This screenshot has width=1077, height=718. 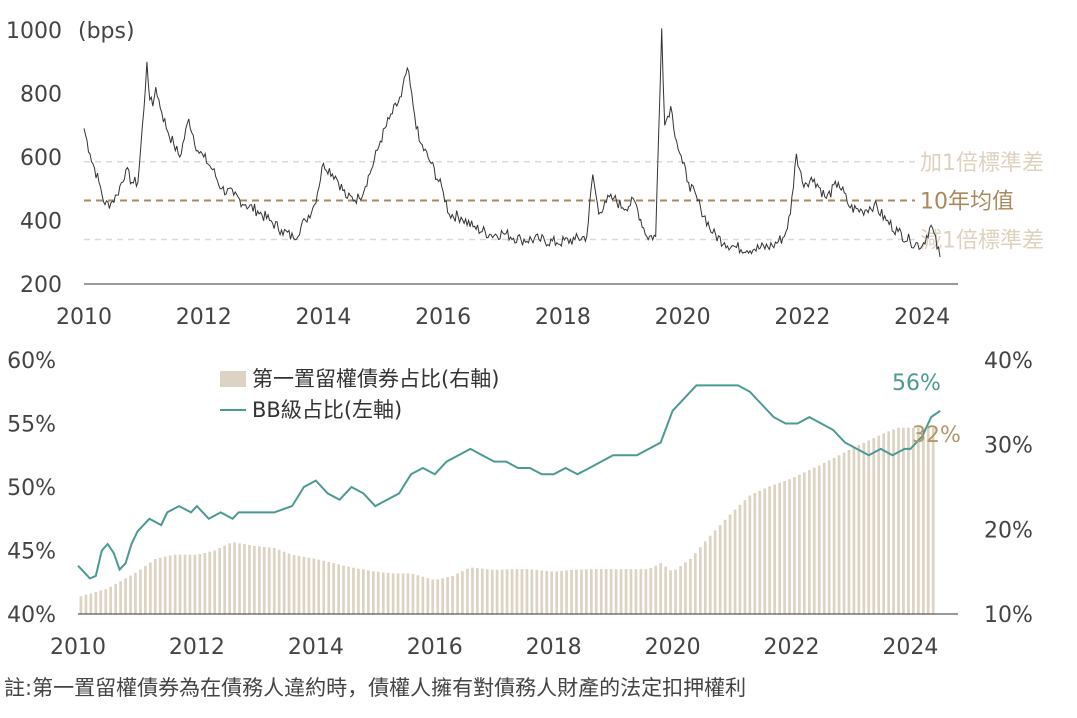 I want to click on y-right-tick-label: 10%, so click(x=1008, y=615).